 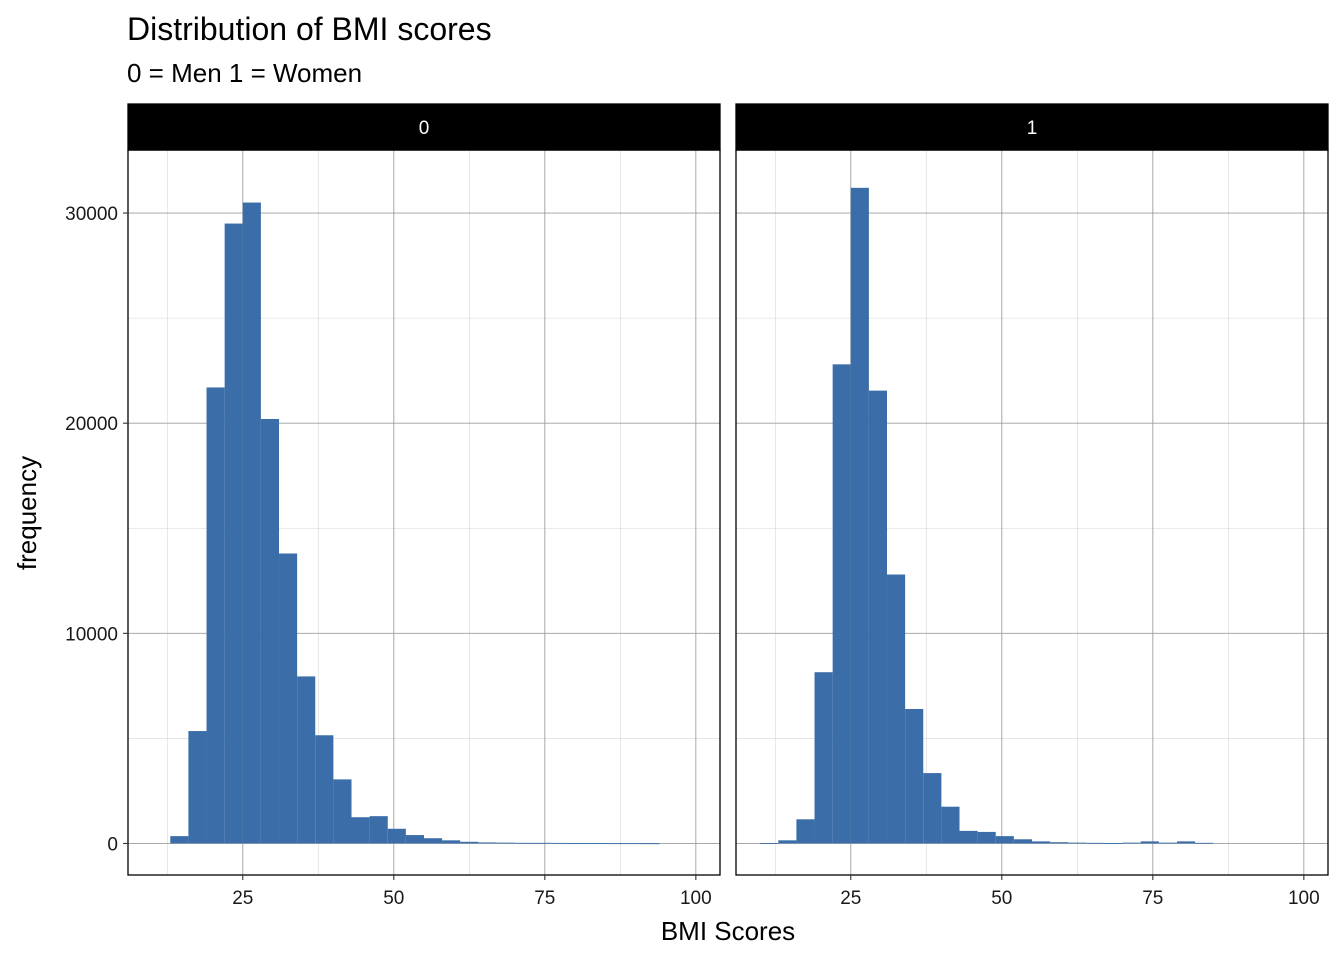 I want to click on chart-title: Distribution of BMI scores, so click(x=309, y=29).